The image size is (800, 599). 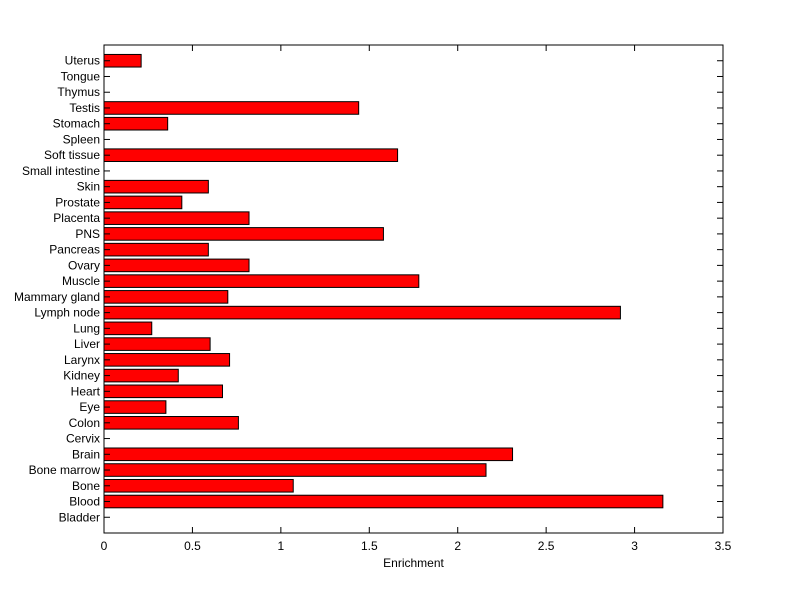 I want to click on y-tick-label: PNS, so click(x=87, y=234).